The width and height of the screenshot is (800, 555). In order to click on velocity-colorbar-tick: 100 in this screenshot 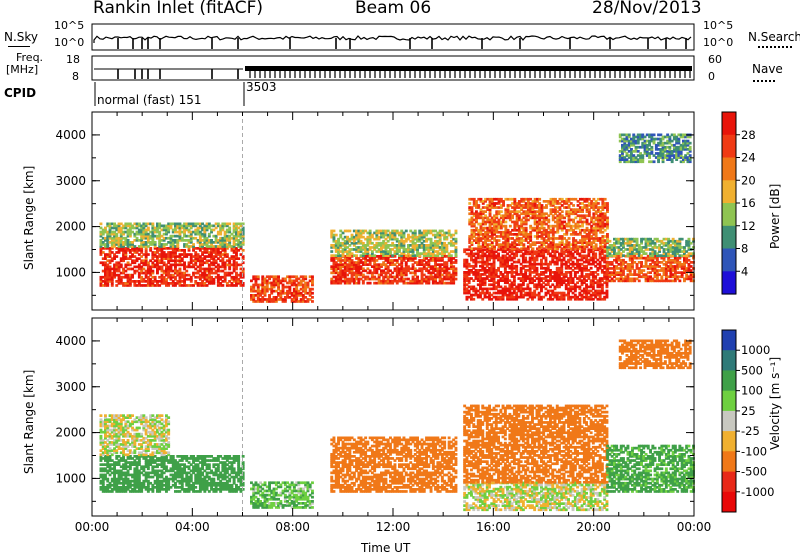, I will do `click(752, 391)`.